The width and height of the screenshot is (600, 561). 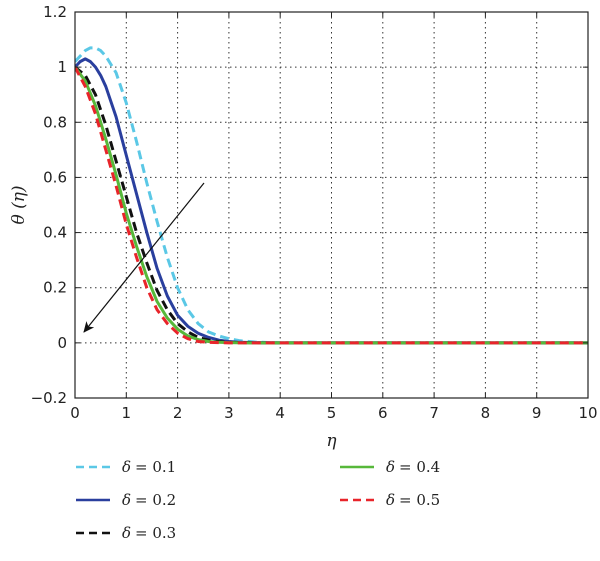 I want to click on legend-label: δ = 0.1, so click(x=149, y=467).